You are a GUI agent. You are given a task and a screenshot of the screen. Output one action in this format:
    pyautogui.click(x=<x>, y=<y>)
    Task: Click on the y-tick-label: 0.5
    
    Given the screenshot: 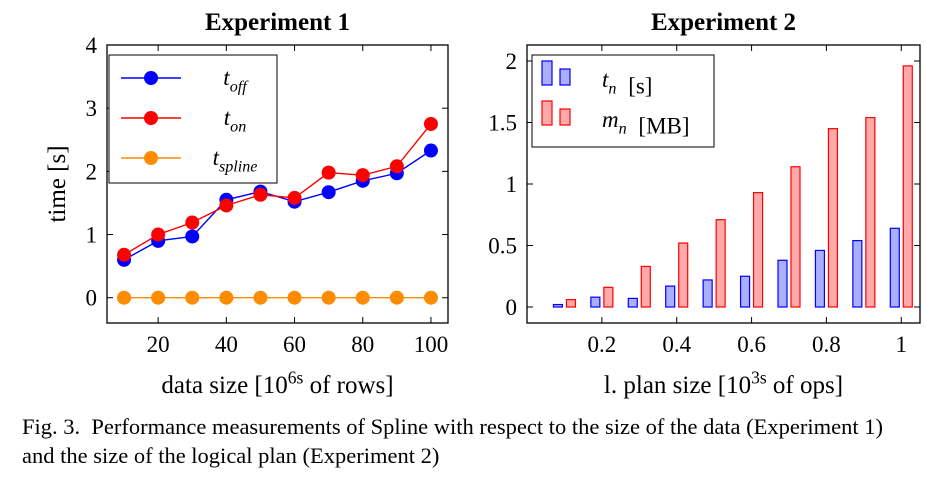 What is the action you would take?
    pyautogui.click(x=502, y=246)
    